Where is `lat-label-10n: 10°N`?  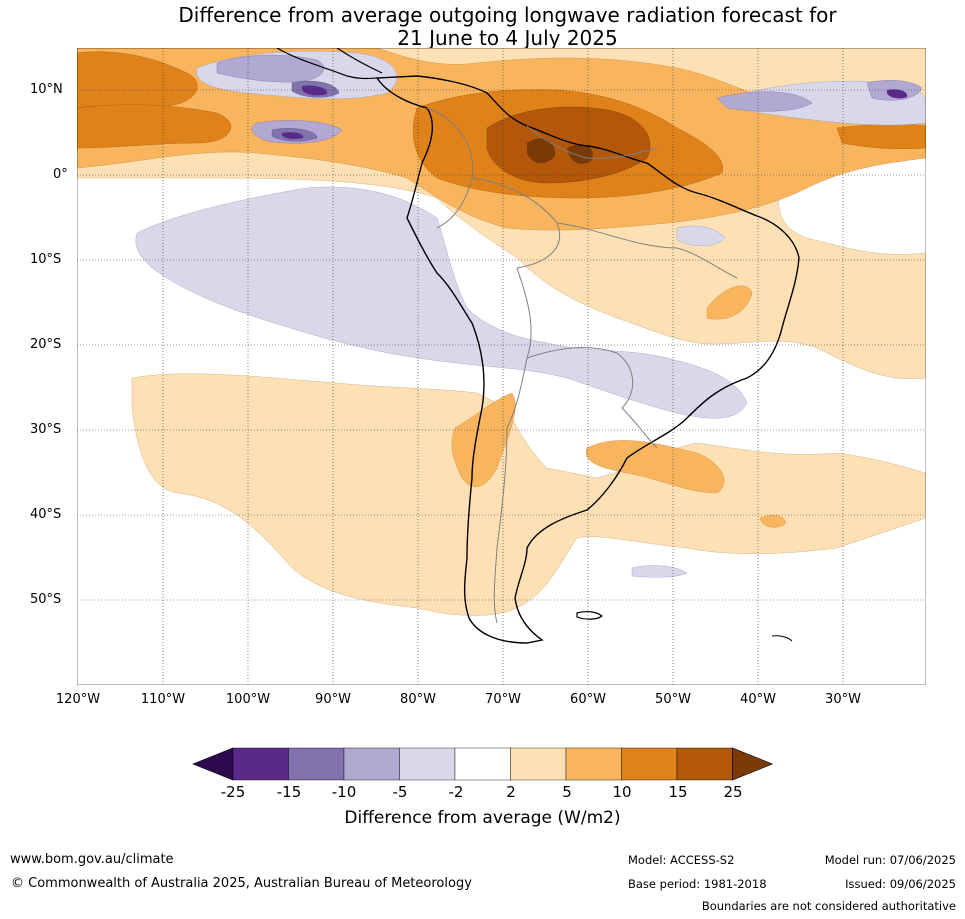
lat-label-10n: 10°N is located at coordinates (46, 89).